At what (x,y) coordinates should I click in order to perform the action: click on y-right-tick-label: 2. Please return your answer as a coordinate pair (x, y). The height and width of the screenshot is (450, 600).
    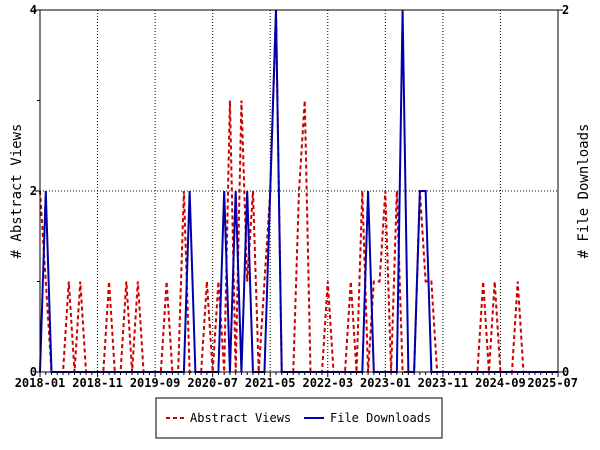
    Looking at the image, I should click on (565, 10).